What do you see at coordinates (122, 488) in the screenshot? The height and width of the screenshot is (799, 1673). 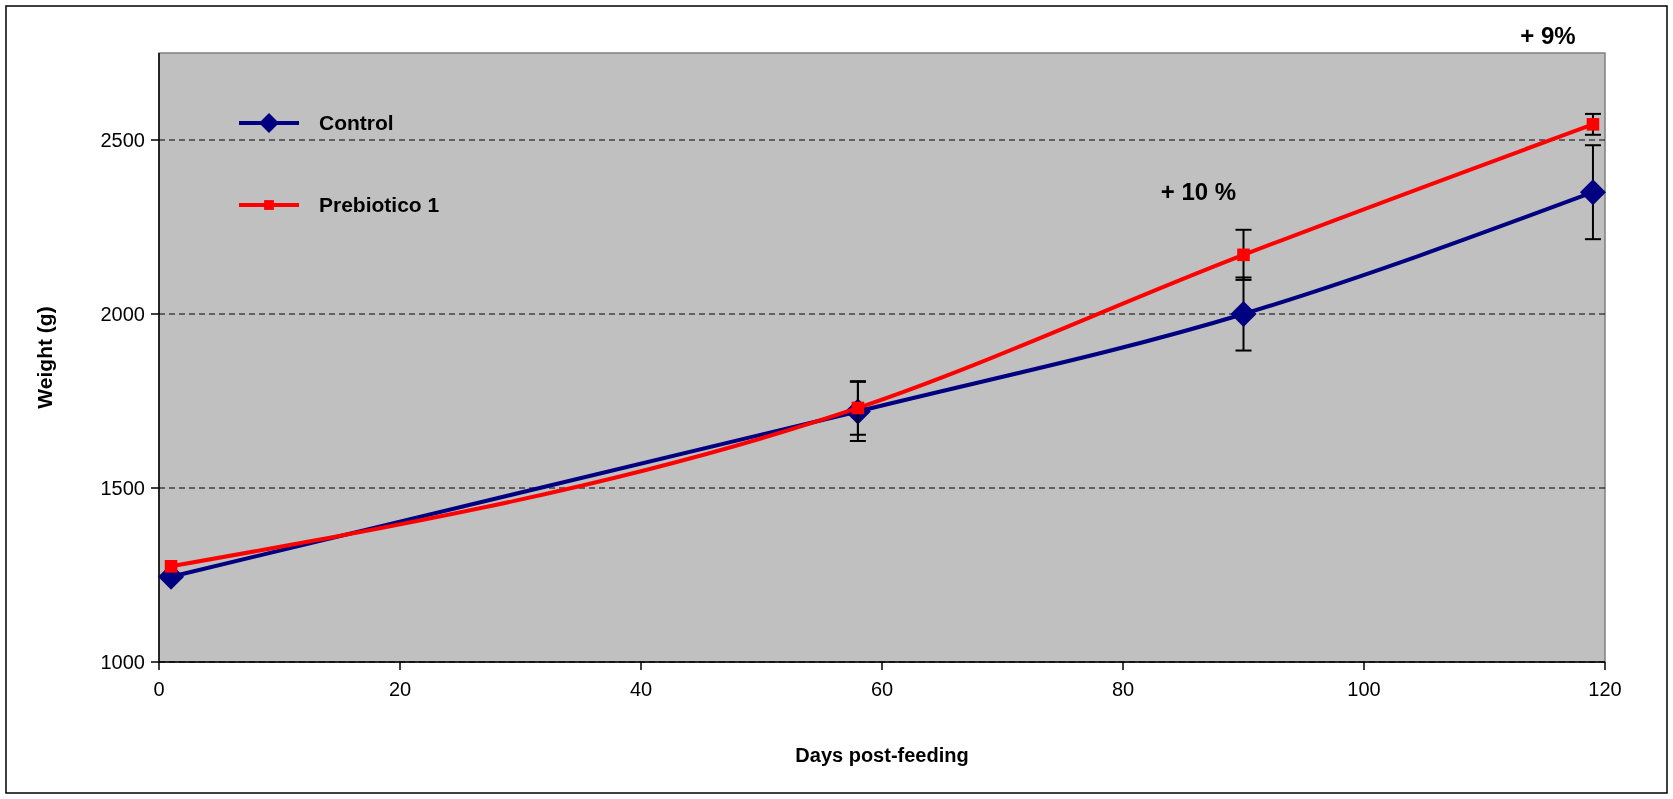 I see `y-tick-label: 1500` at bounding box center [122, 488].